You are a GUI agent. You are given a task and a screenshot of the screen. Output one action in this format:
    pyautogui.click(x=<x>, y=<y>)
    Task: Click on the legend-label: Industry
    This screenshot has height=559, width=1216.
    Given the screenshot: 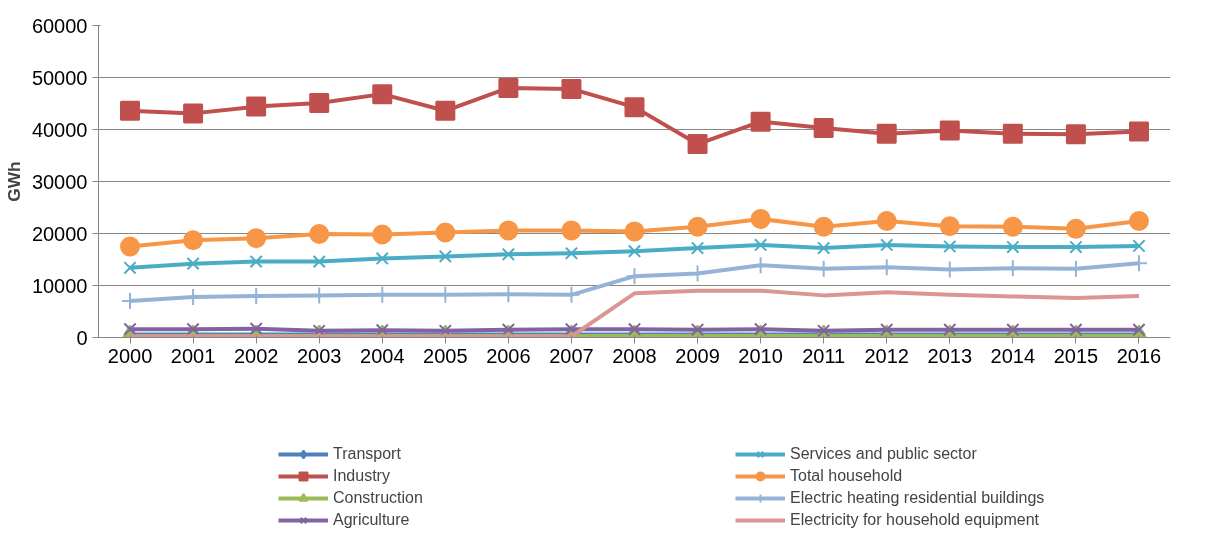 What is the action you would take?
    pyautogui.click(x=362, y=476)
    